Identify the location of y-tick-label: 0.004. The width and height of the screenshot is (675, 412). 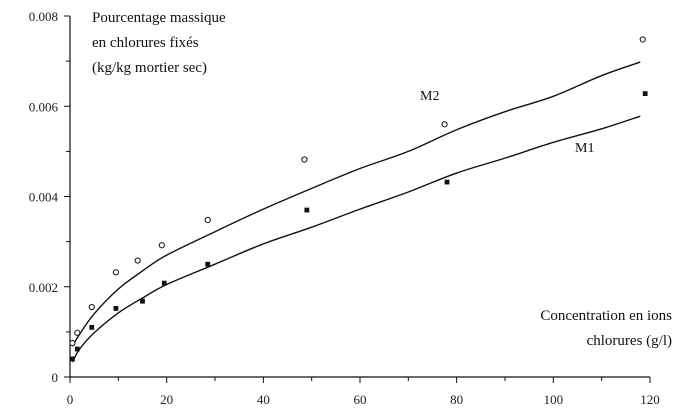
(44, 197).